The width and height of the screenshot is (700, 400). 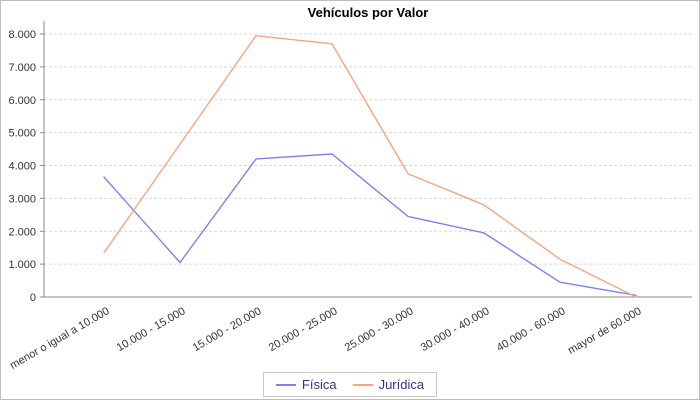 I want to click on x-tick-label: 15.000 - 20.000, so click(x=227, y=329).